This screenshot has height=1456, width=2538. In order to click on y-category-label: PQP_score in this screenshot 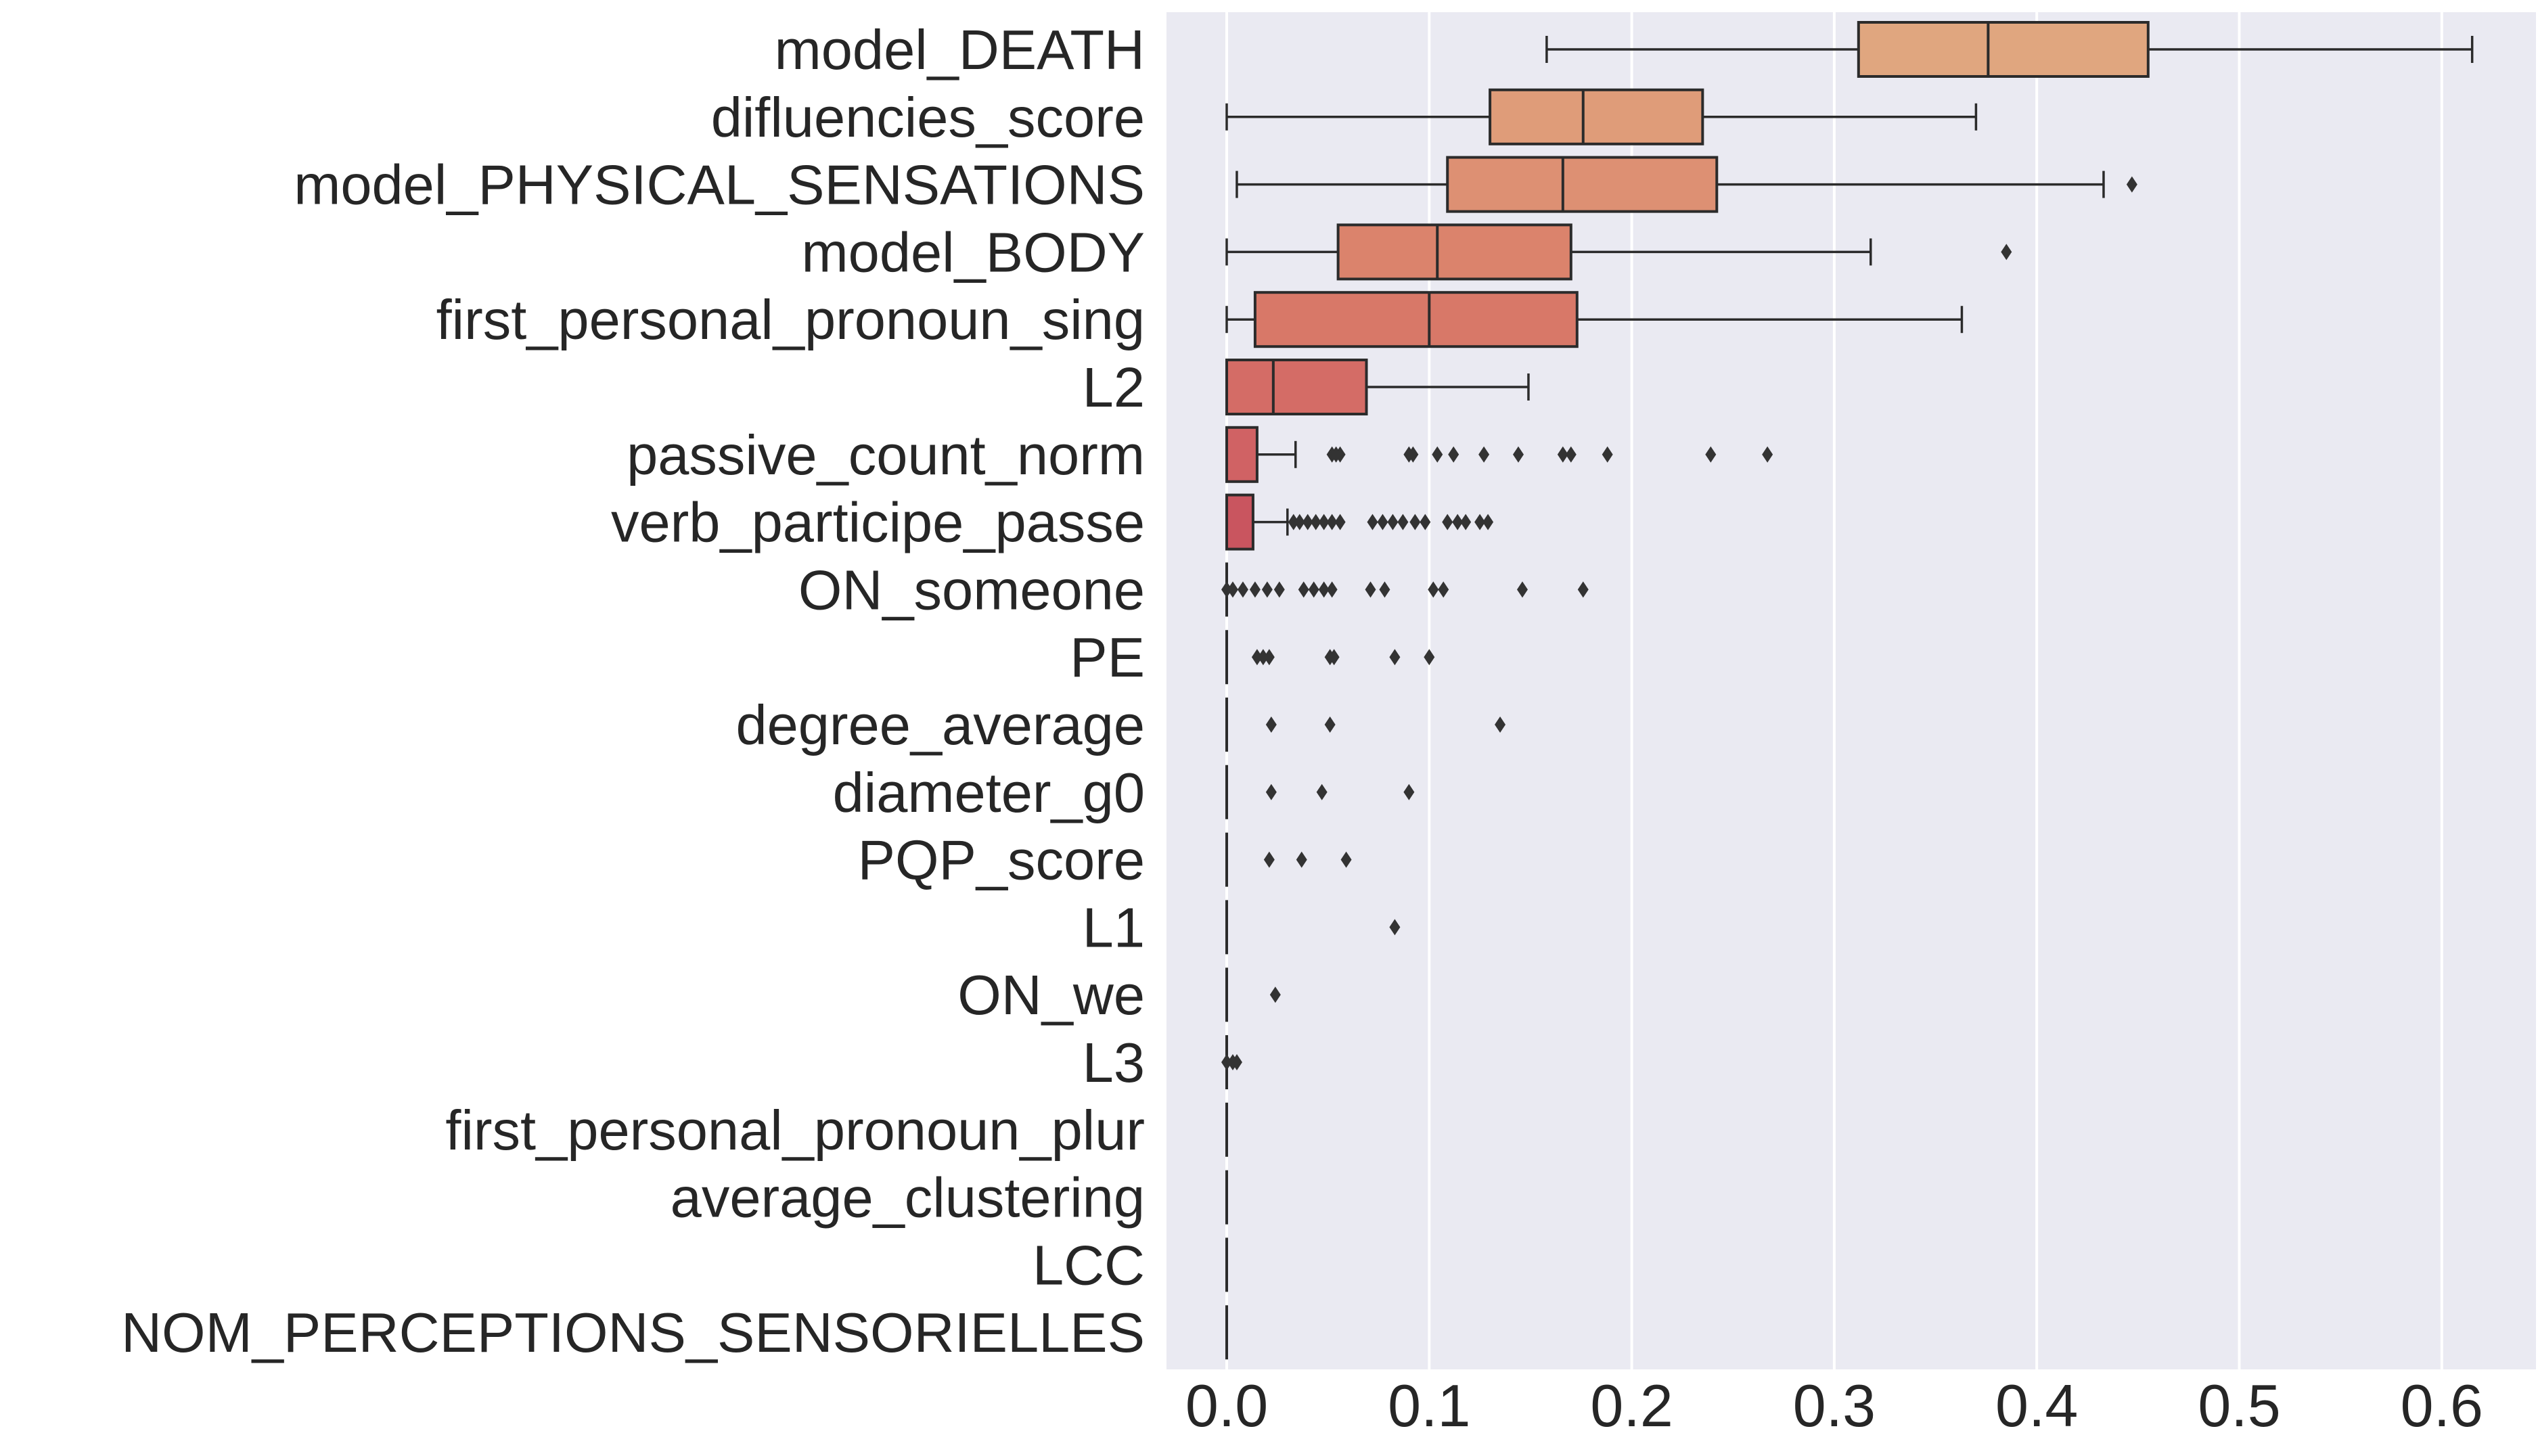, I will do `click(1001, 860)`.